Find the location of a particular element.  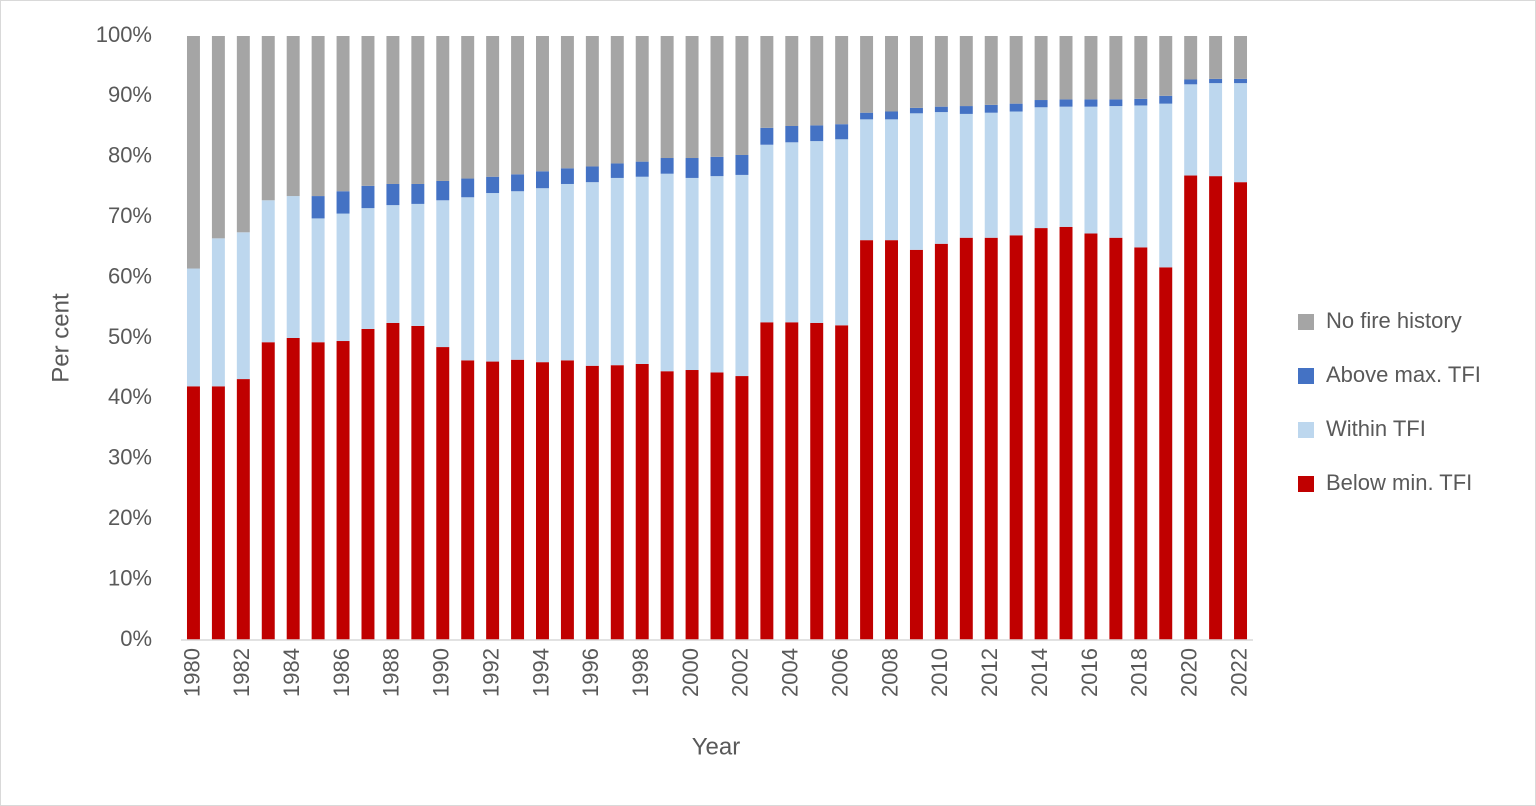

x-tick-label: 1988 is located at coordinates (391, 672).